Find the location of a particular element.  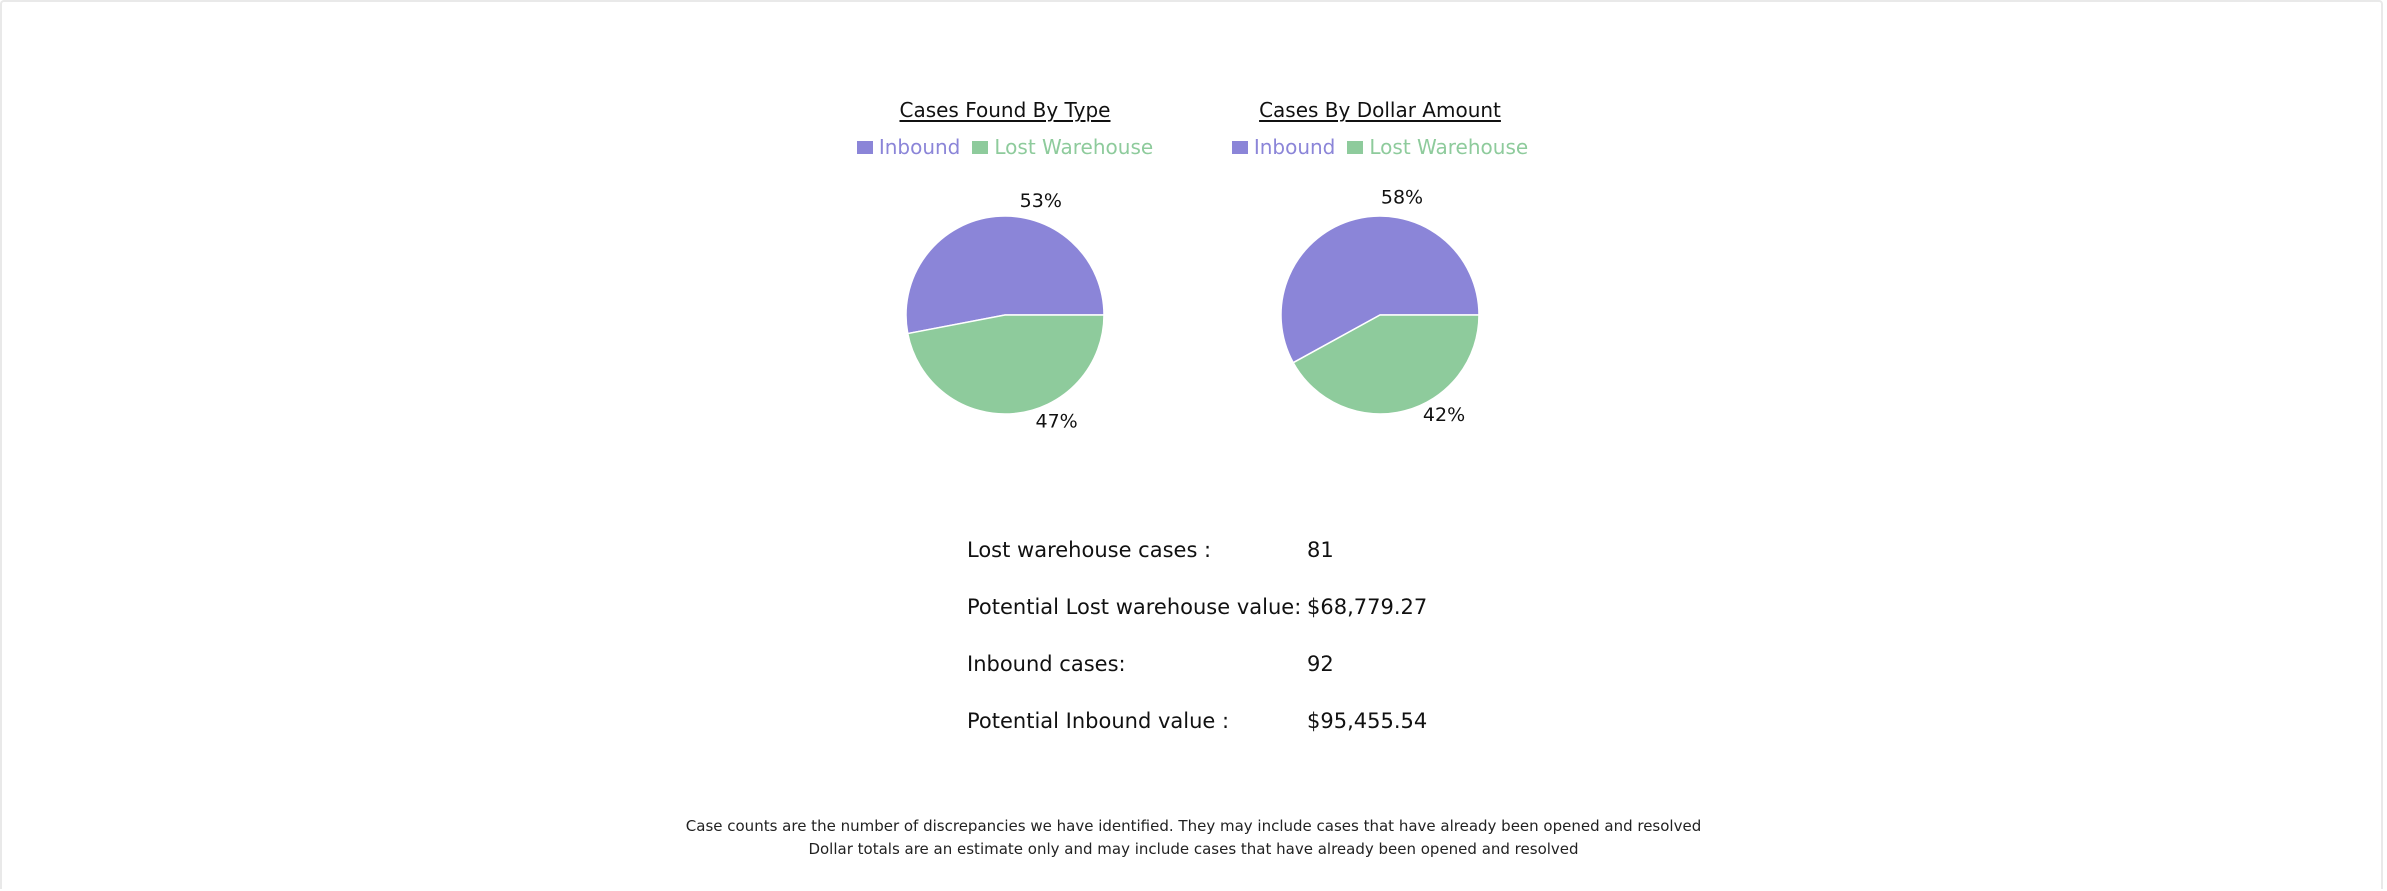

stat-value: 92 is located at coordinates (1320, 664).